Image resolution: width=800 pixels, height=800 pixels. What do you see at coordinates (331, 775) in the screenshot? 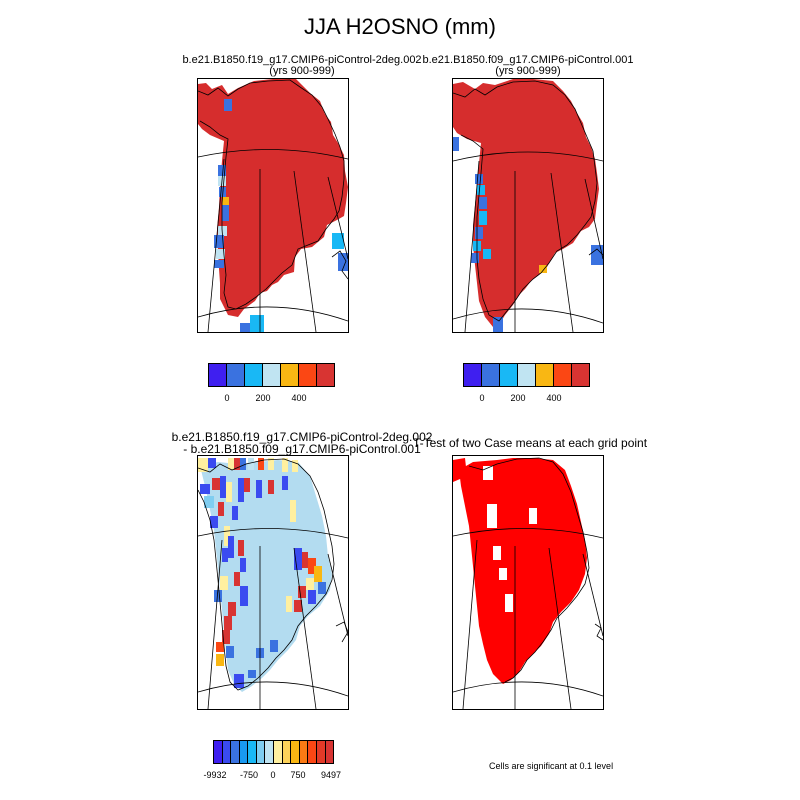
I see `colorbar-label: 9497` at bounding box center [331, 775].